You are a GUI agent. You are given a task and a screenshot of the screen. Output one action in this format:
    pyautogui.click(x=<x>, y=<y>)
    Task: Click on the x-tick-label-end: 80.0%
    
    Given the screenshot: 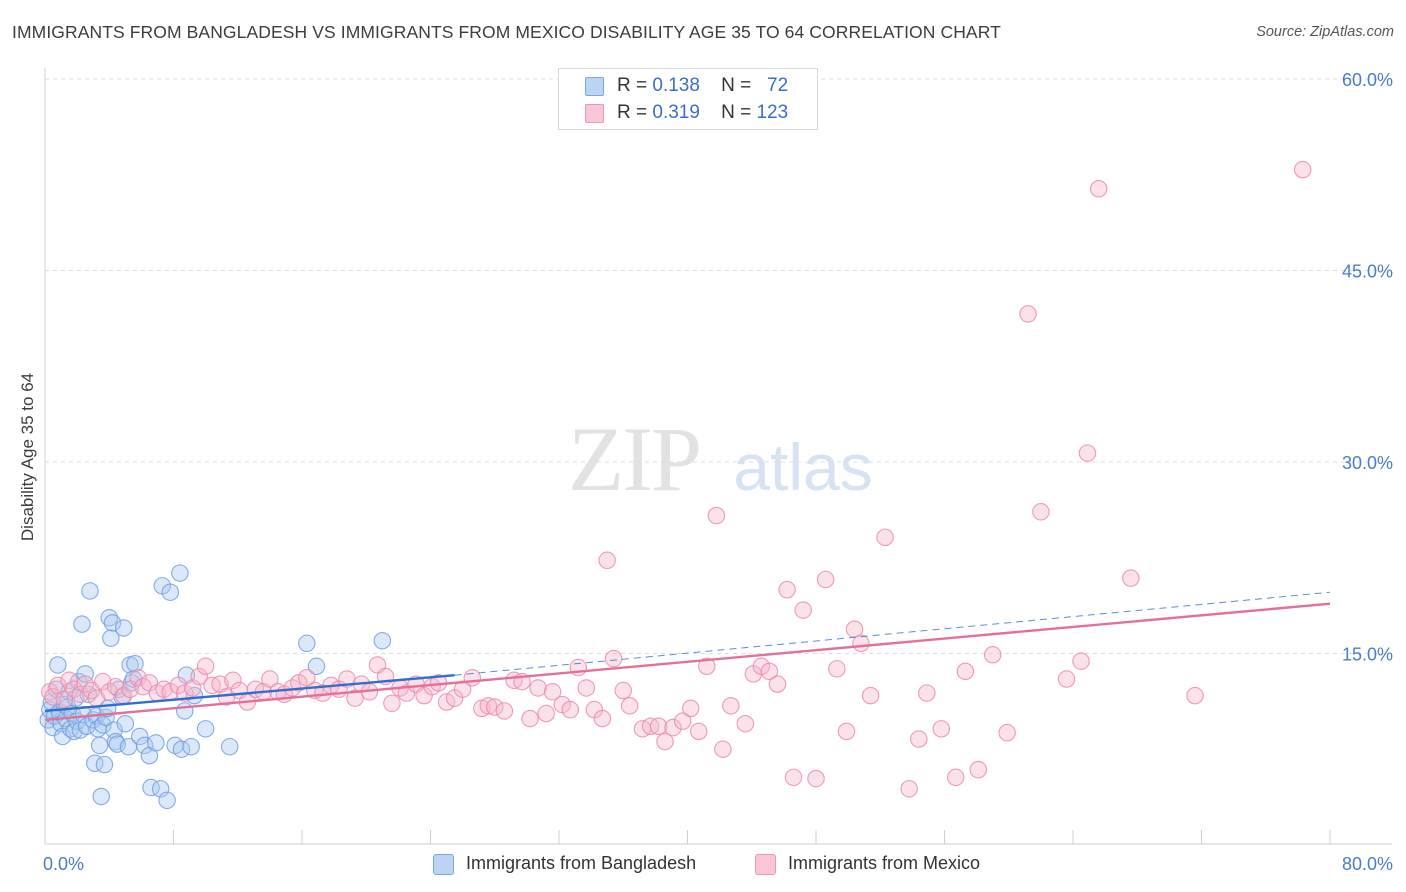 What is the action you would take?
    pyautogui.click(x=1367, y=864)
    